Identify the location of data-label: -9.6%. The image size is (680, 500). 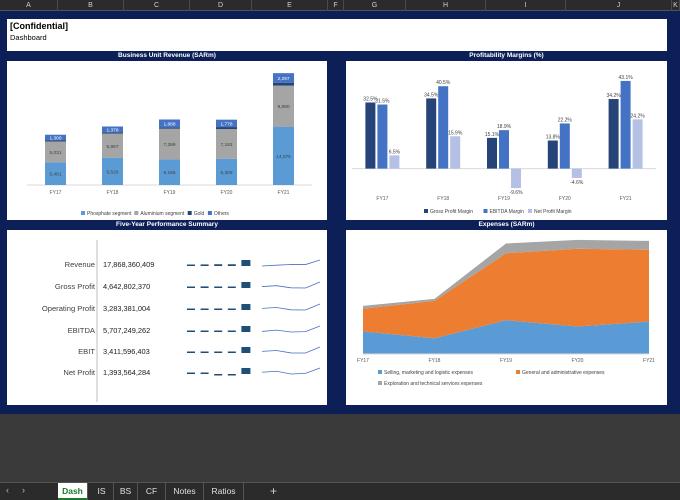
(516, 193).